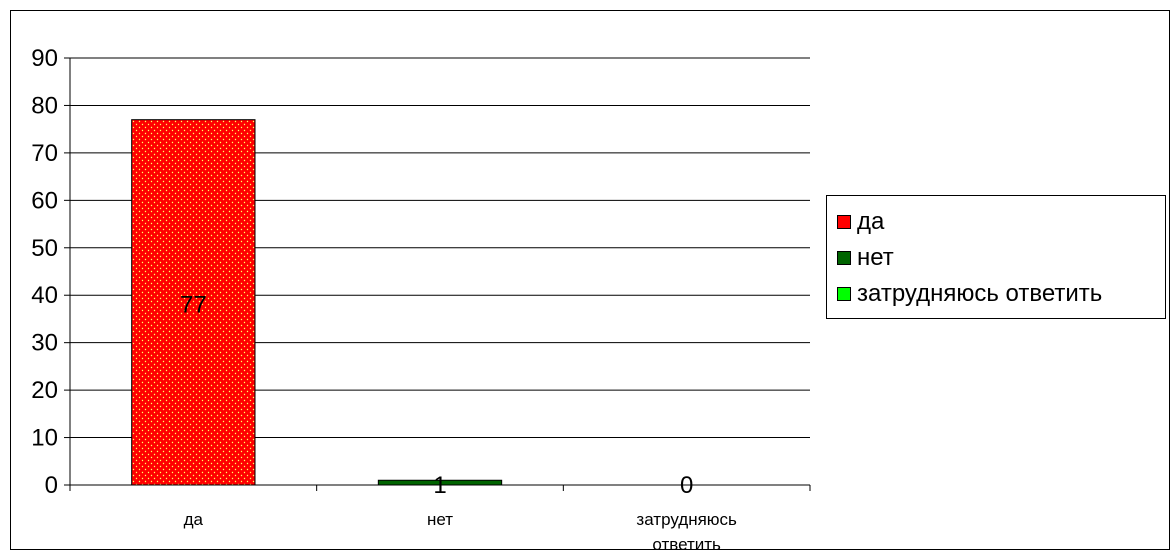  Describe the element at coordinates (44, 343) in the screenshot. I see `y-tick-label-30: 30` at that location.